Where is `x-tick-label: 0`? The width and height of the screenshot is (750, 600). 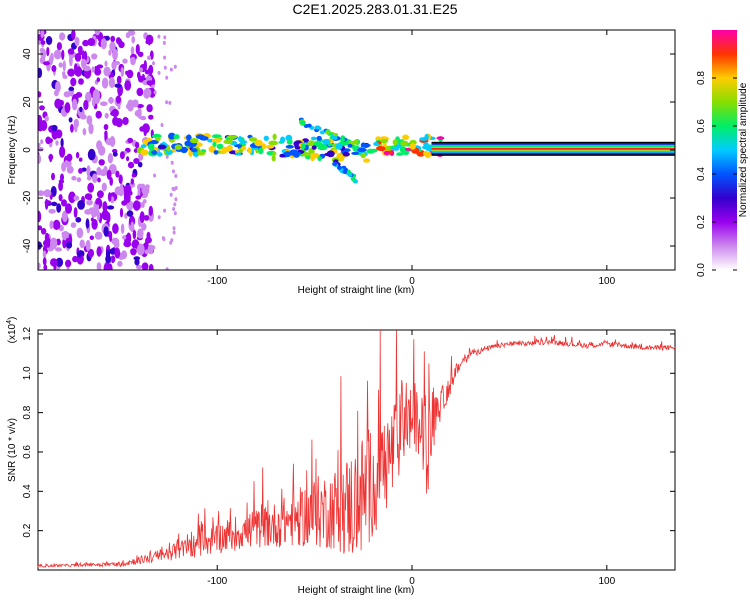
x-tick-label: 0 is located at coordinates (412, 281).